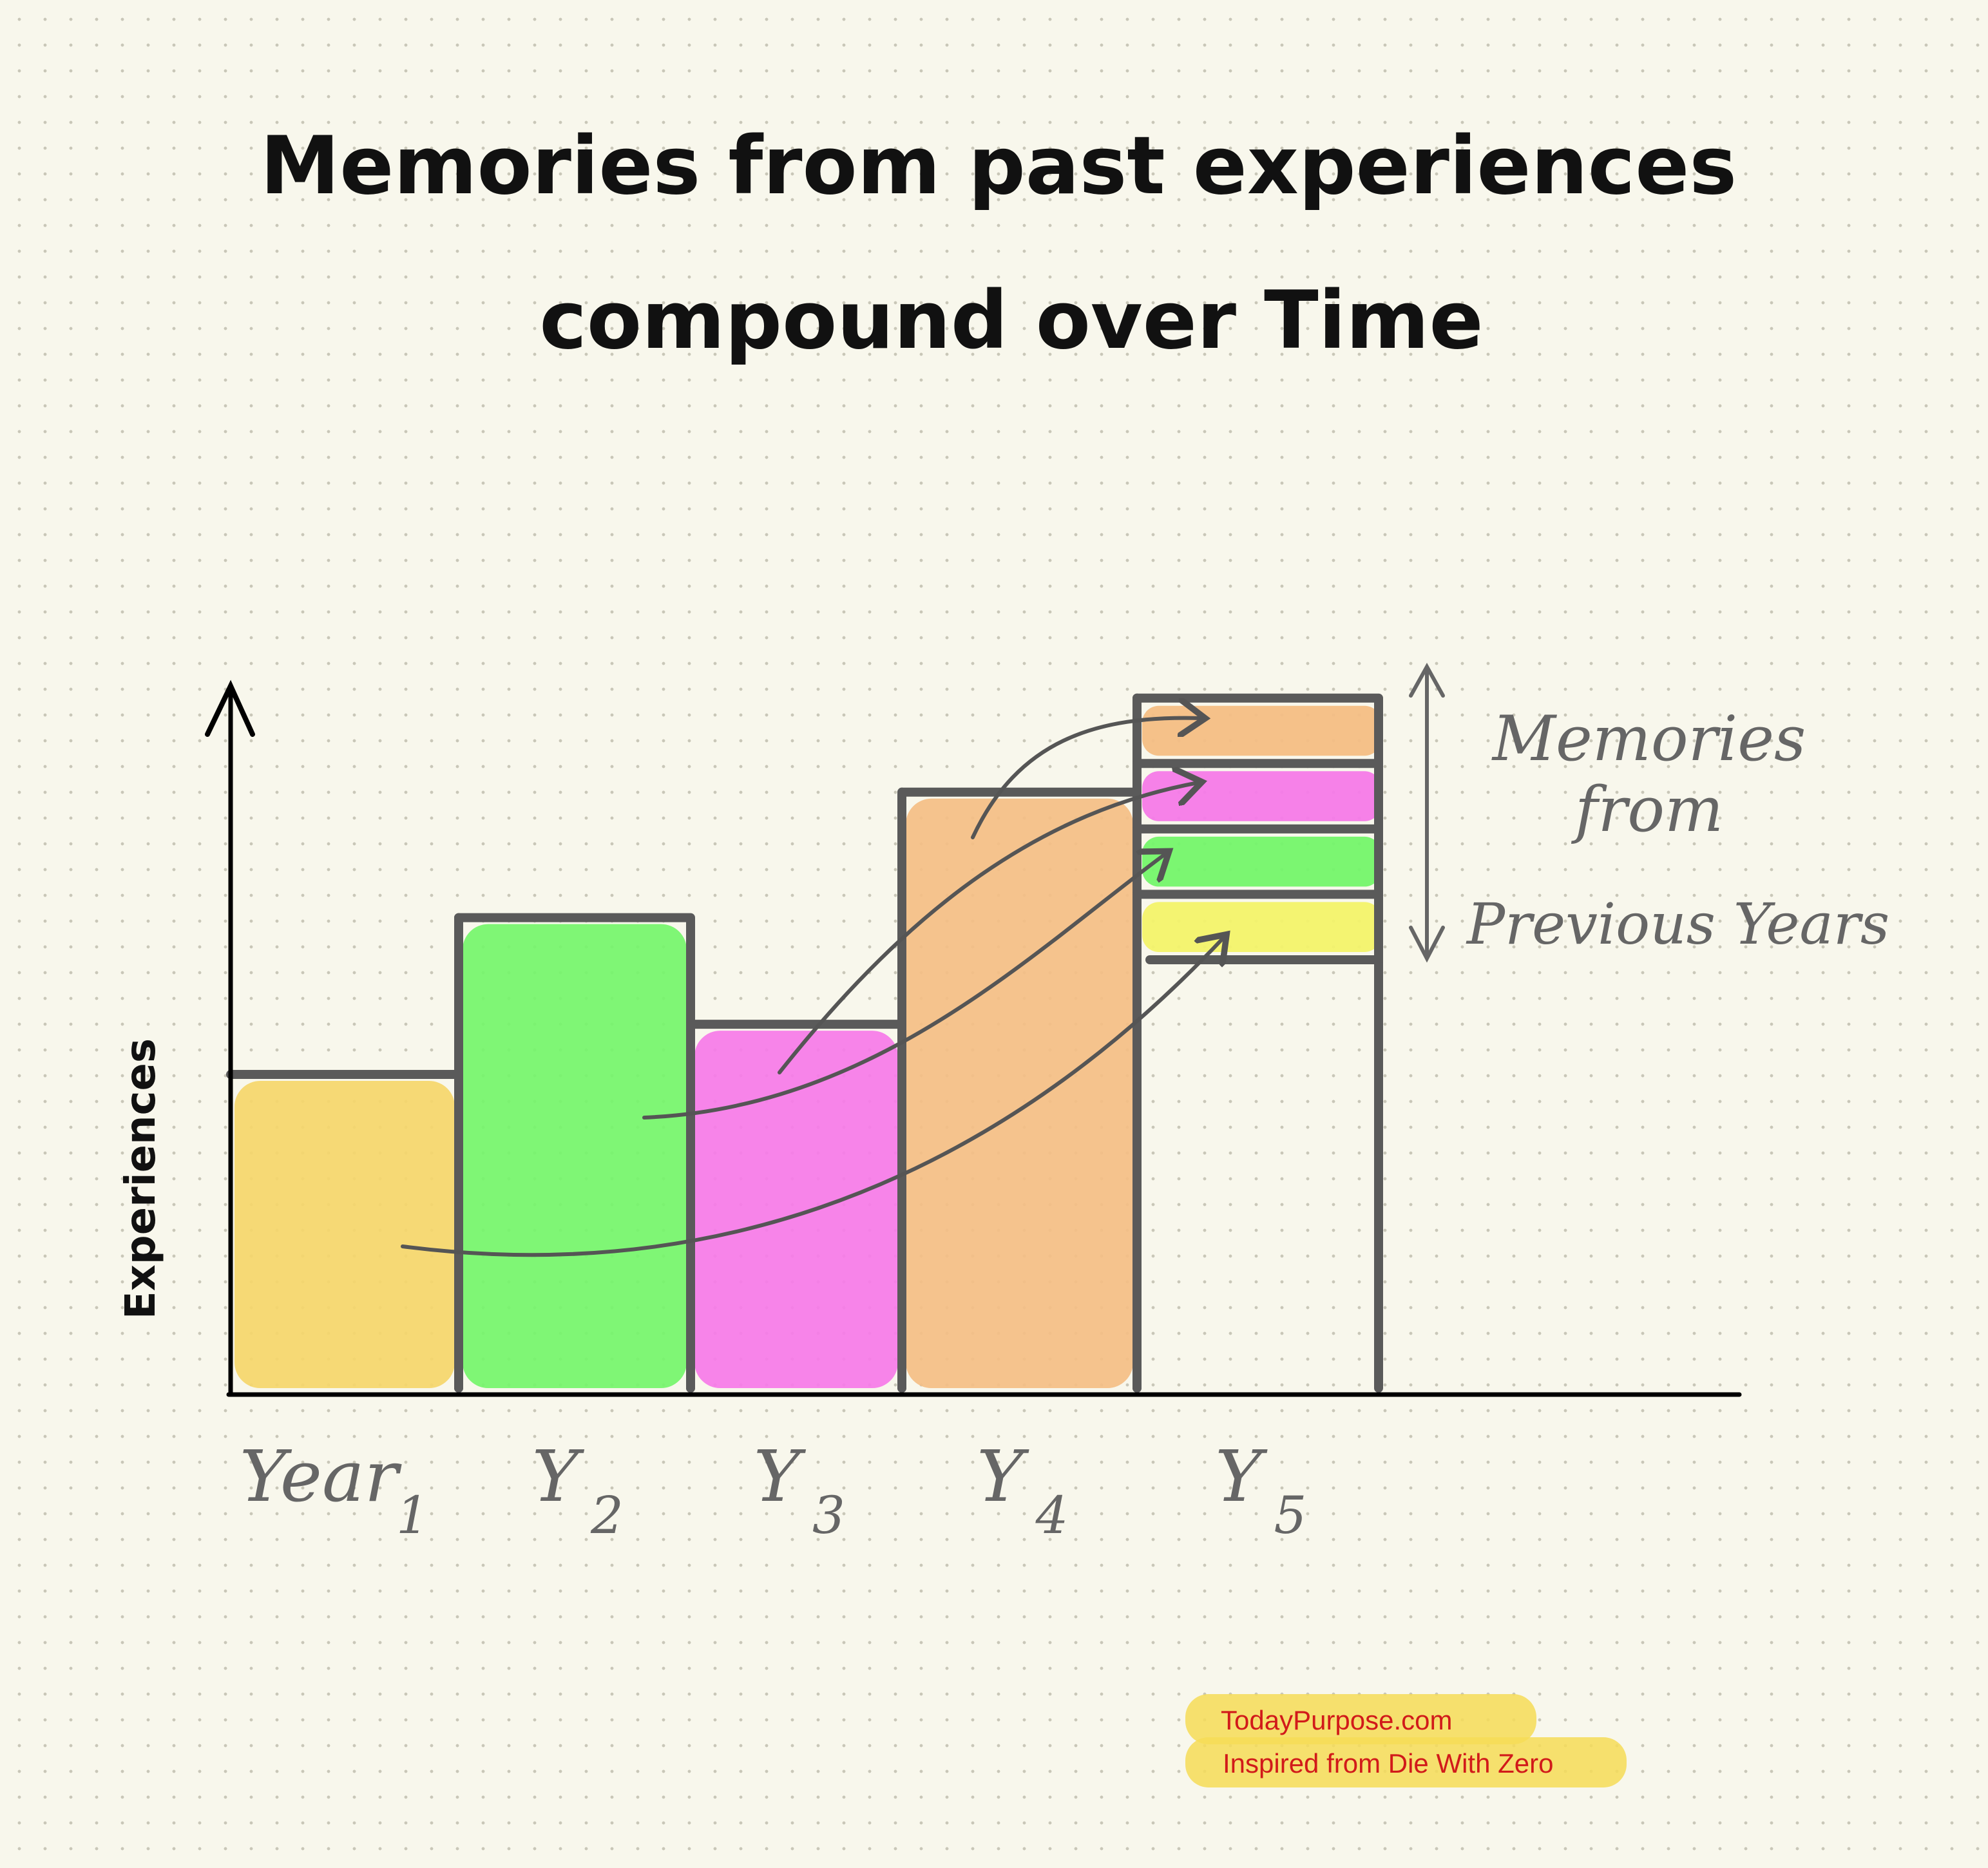 This screenshot has height=1868, width=1988. I want to click on annotation-line-2: from, so click(1647, 810).